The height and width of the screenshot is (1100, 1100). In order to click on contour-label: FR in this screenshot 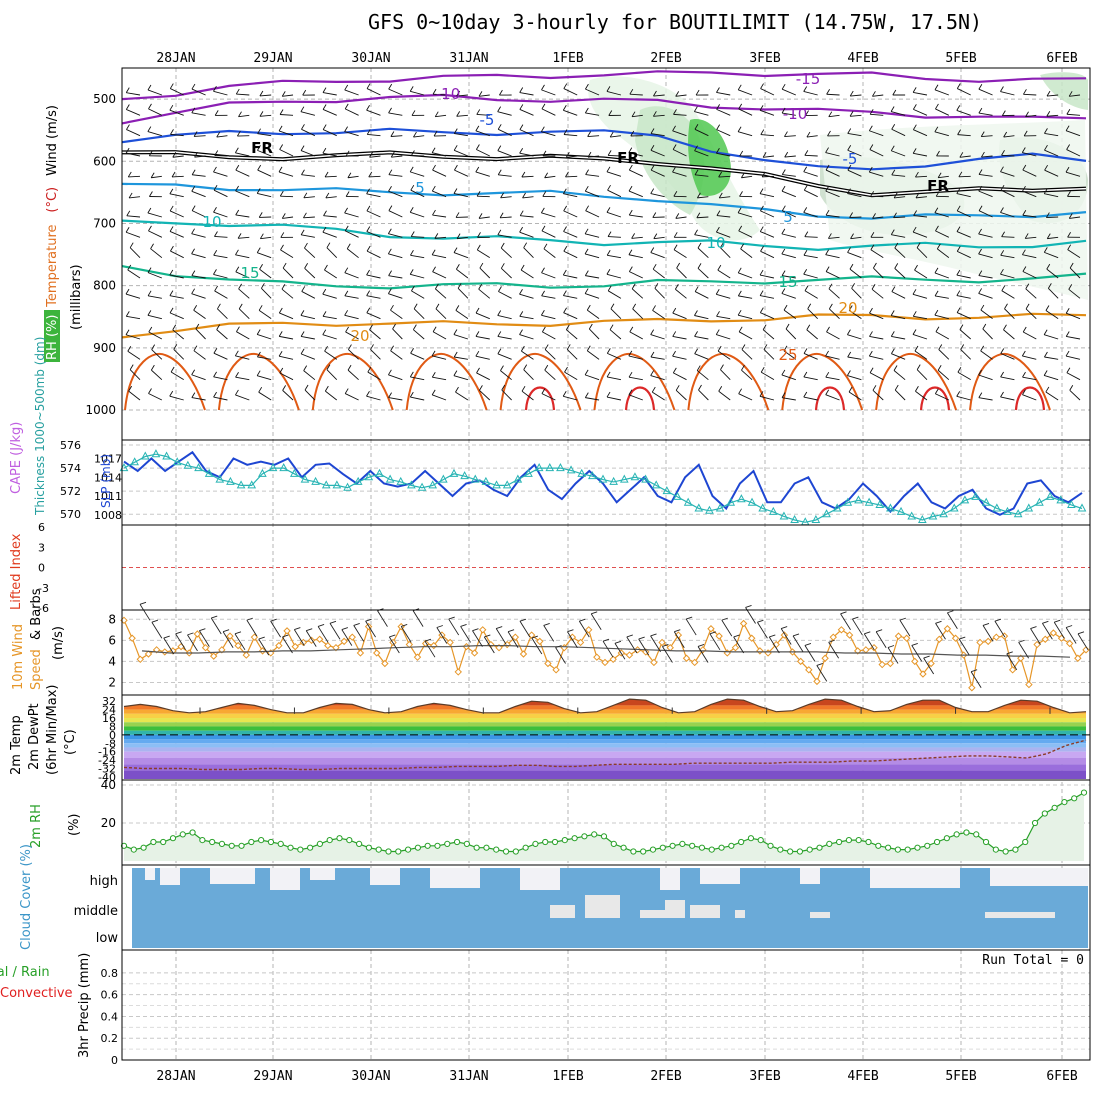, I will do `click(628, 158)`.